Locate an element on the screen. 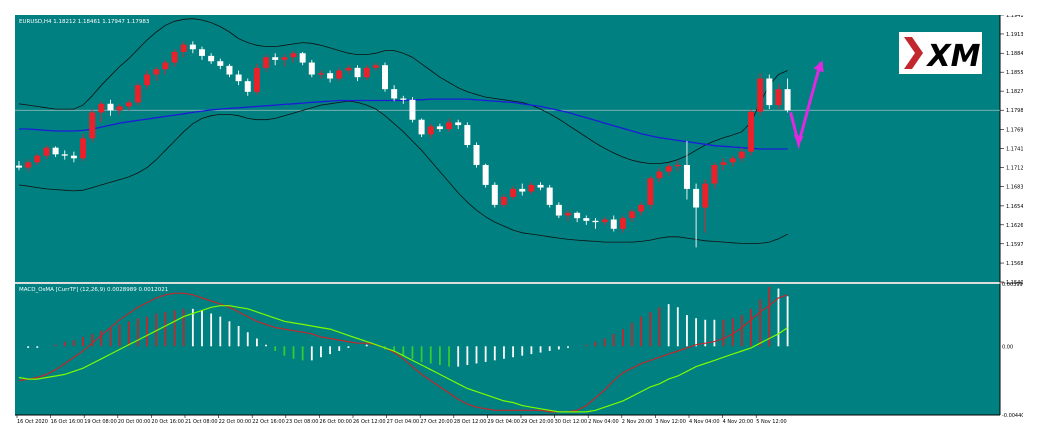 This screenshot has width=1039, height=441. macd-tick-label: -0.00440 is located at coordinates (1012, 416).